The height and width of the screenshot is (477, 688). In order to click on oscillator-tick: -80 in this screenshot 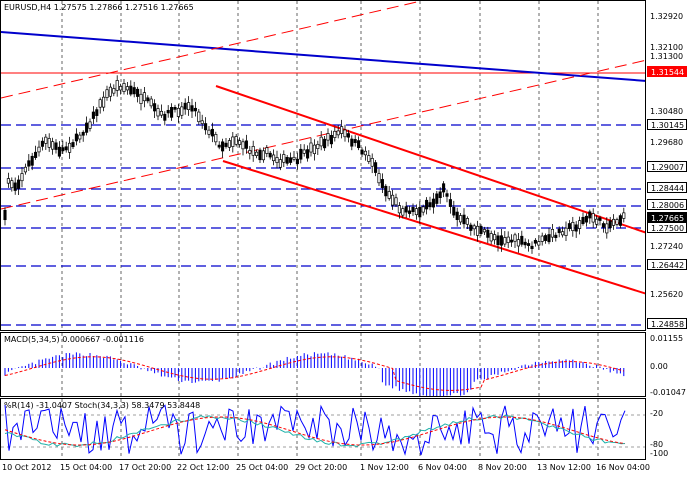, I will do `click(657, 444)`.